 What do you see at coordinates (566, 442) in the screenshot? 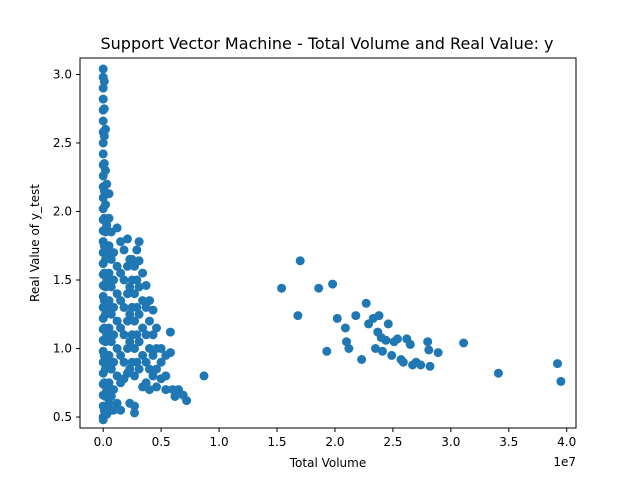
I see `x-tick-label: 4.0` at bounding box center [566, 442].